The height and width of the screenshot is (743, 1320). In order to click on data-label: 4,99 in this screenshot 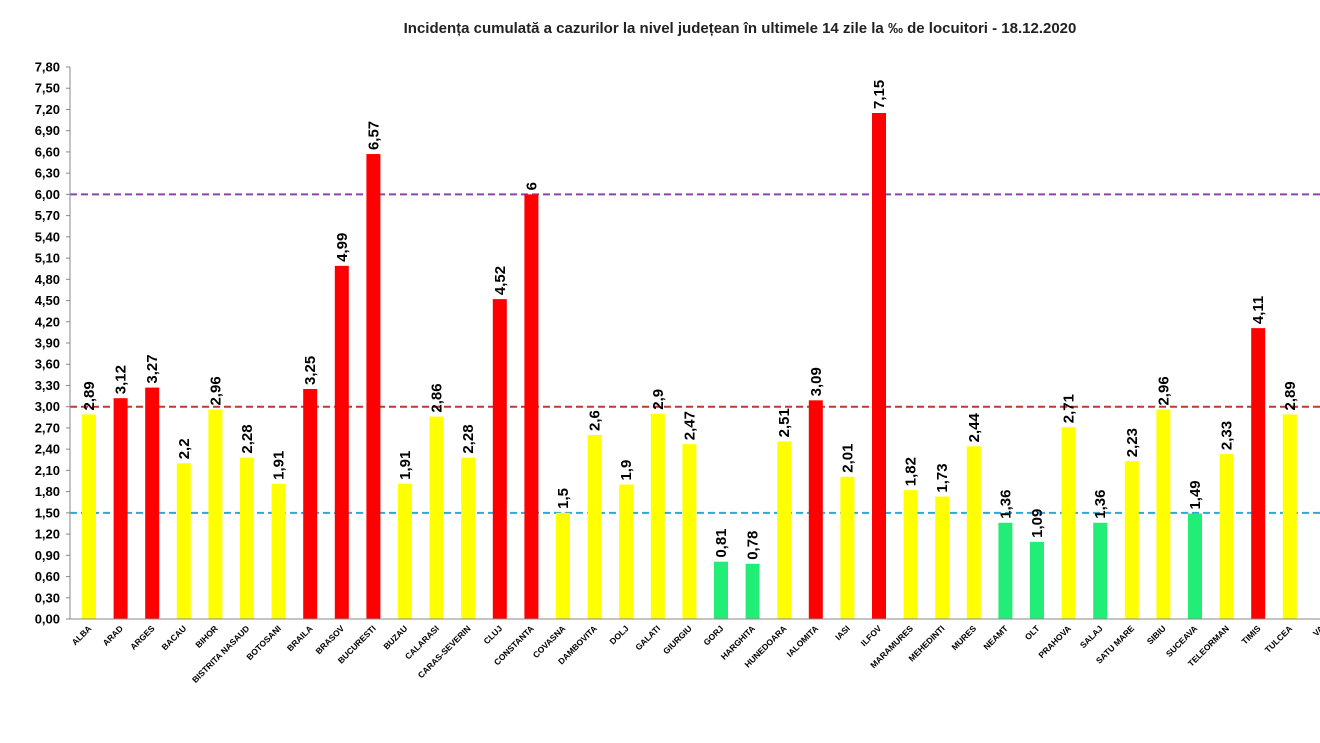, I will do `click(342, 247)`.